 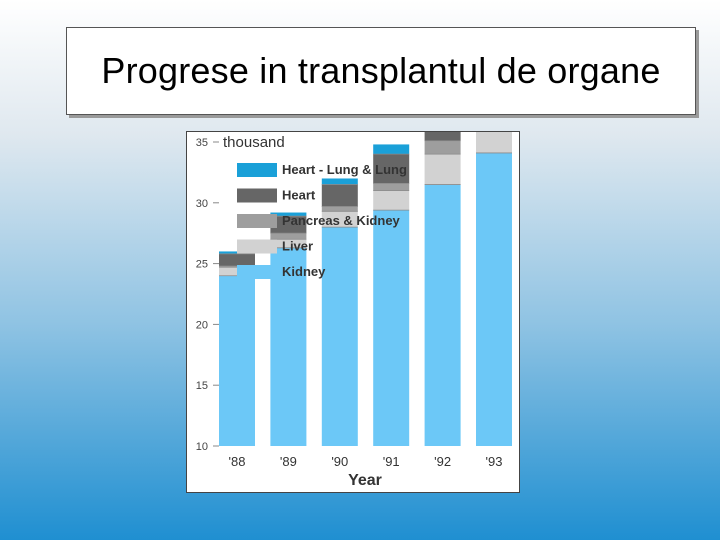 What do you see at coordinates (494, 461) in the screenshot?
I see `x-tick-label: '93` at bounding box center [494, 461].